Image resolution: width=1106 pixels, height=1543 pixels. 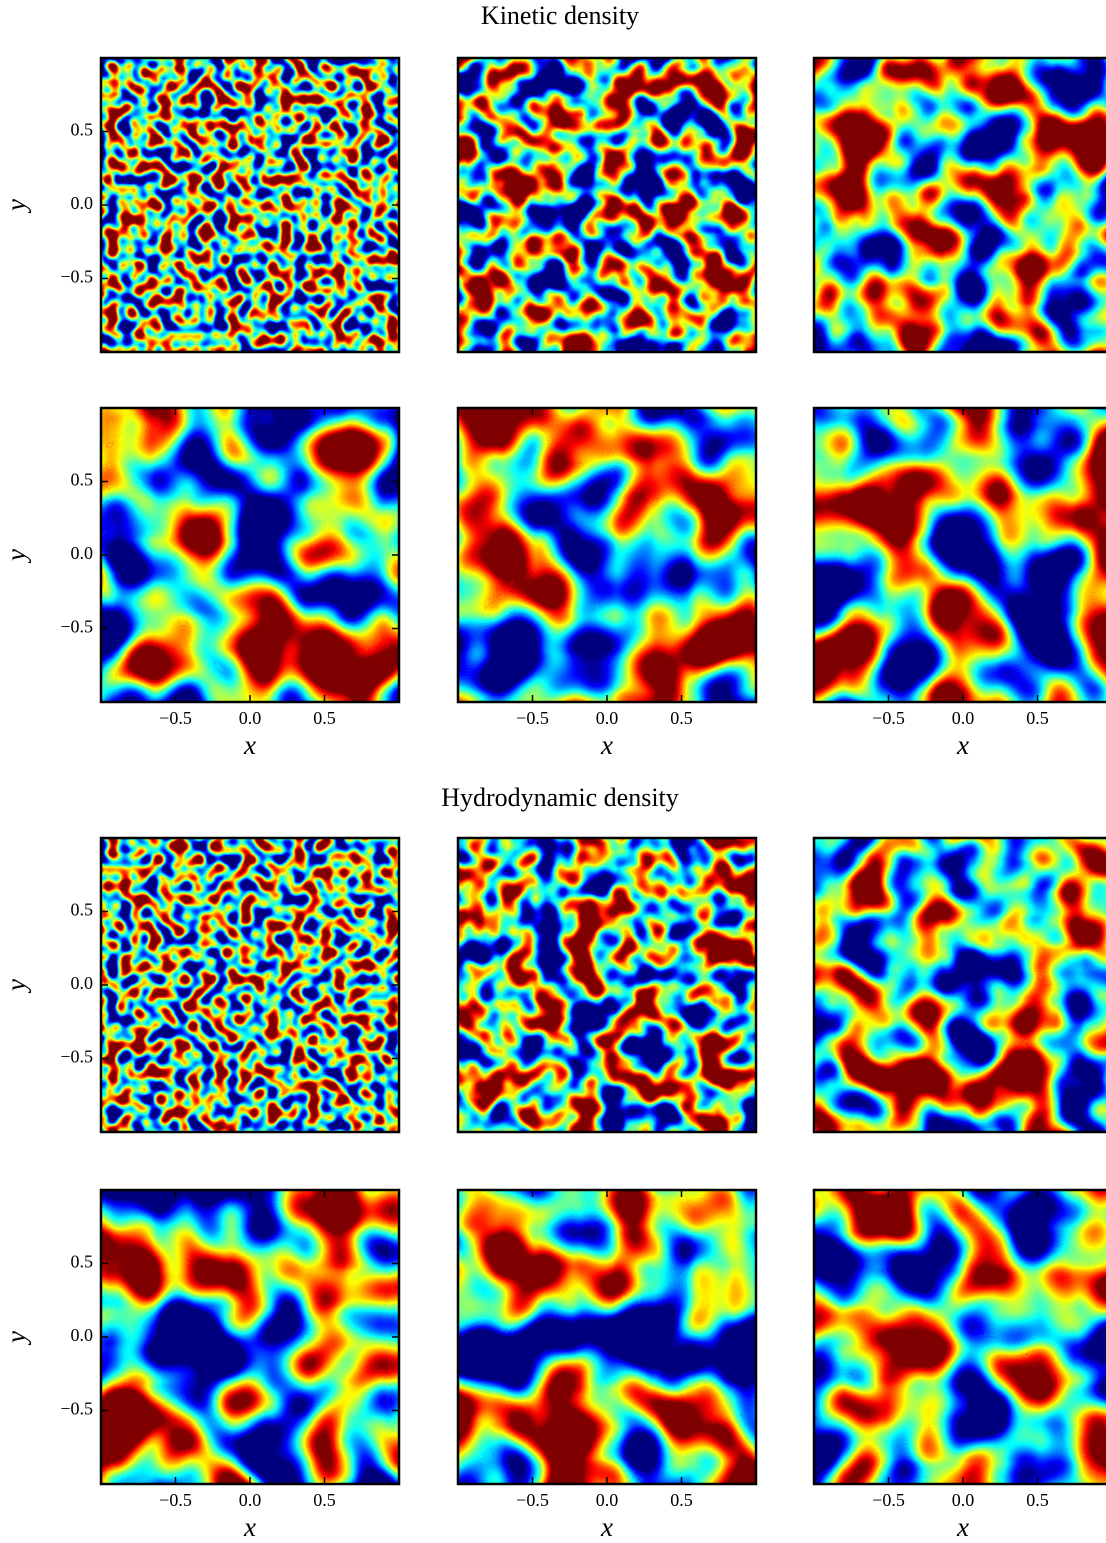 I want to click on figure-title: Hydrodynamic density, so click(x=560, y=797).